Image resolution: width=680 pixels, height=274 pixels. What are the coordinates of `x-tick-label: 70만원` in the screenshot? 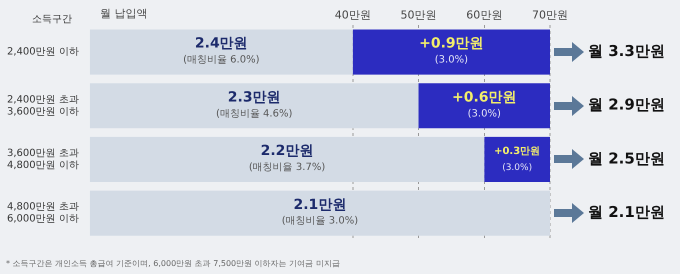 It's located at (550, 15).